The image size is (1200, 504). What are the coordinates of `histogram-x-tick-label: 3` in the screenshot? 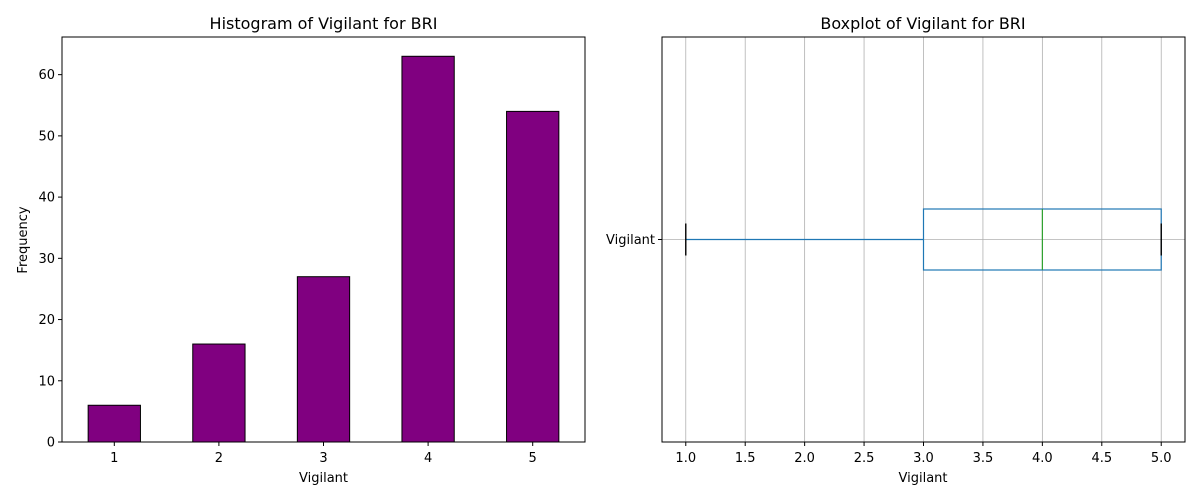 It's located at (323, 458).